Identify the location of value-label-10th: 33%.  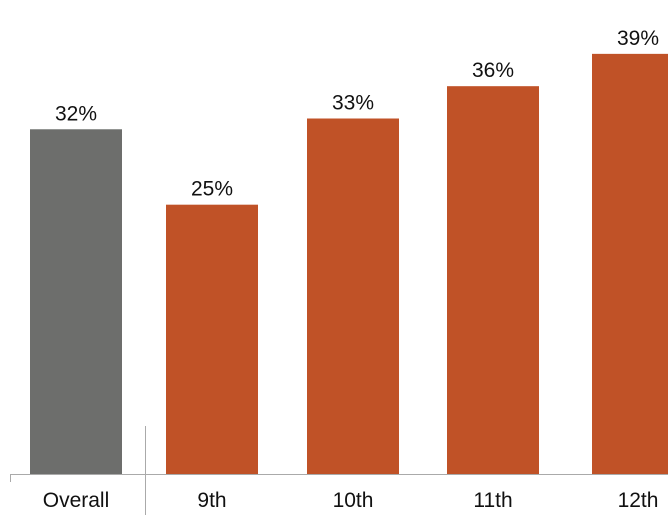
(353, 103).